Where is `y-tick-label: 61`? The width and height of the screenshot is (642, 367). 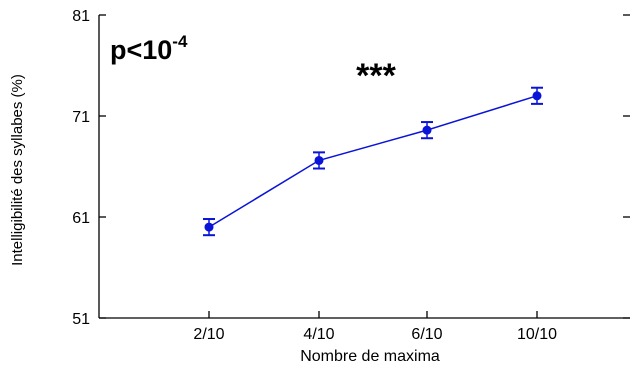
y-tick-label: 61 is located at coordinates (81, 218).